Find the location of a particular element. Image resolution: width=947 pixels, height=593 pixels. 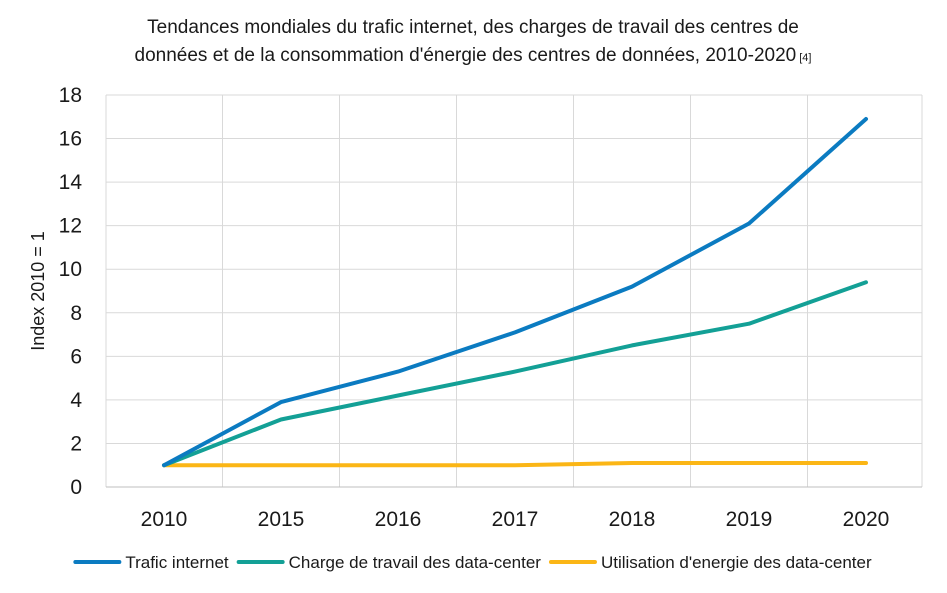

x-tick-label-2: 2016 is located at coordinates (398, 519).